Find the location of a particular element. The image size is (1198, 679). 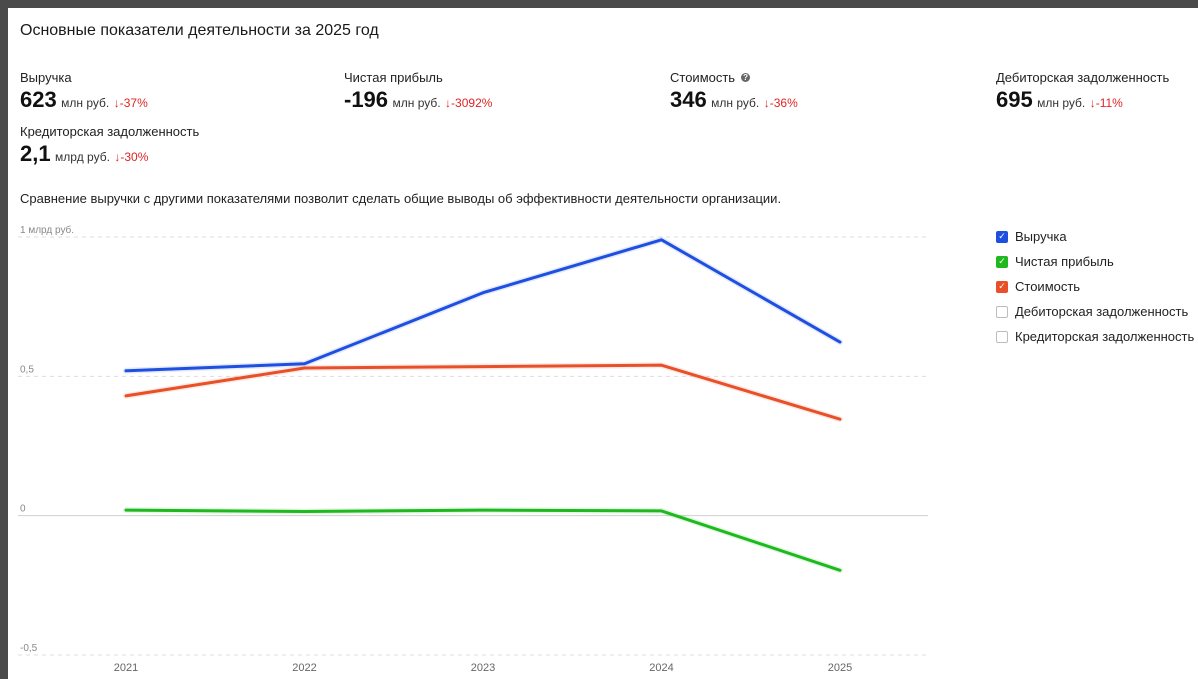

legend-item: Дебиторская задолженность is located at coordinates (1095, 311).